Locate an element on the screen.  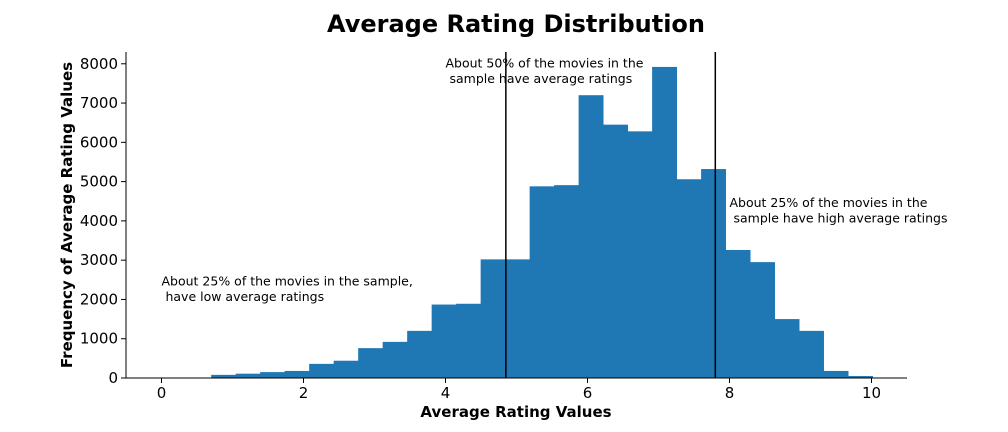
y-tick-label: 0 is located at coordinates (113, 378).